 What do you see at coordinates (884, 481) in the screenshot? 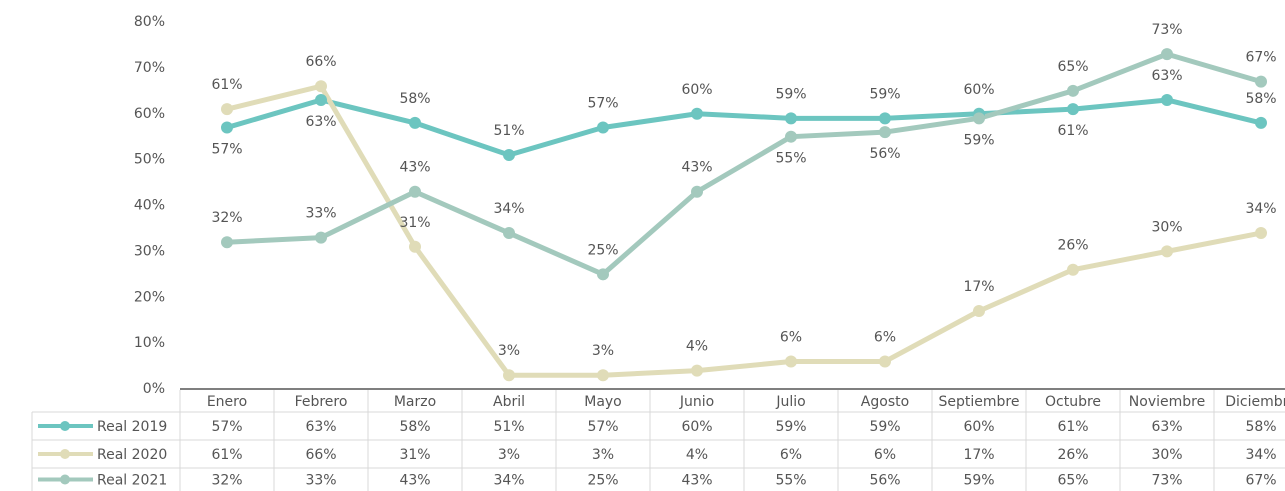
I see `table-cell: 56%` at bounding box center [884, 481].